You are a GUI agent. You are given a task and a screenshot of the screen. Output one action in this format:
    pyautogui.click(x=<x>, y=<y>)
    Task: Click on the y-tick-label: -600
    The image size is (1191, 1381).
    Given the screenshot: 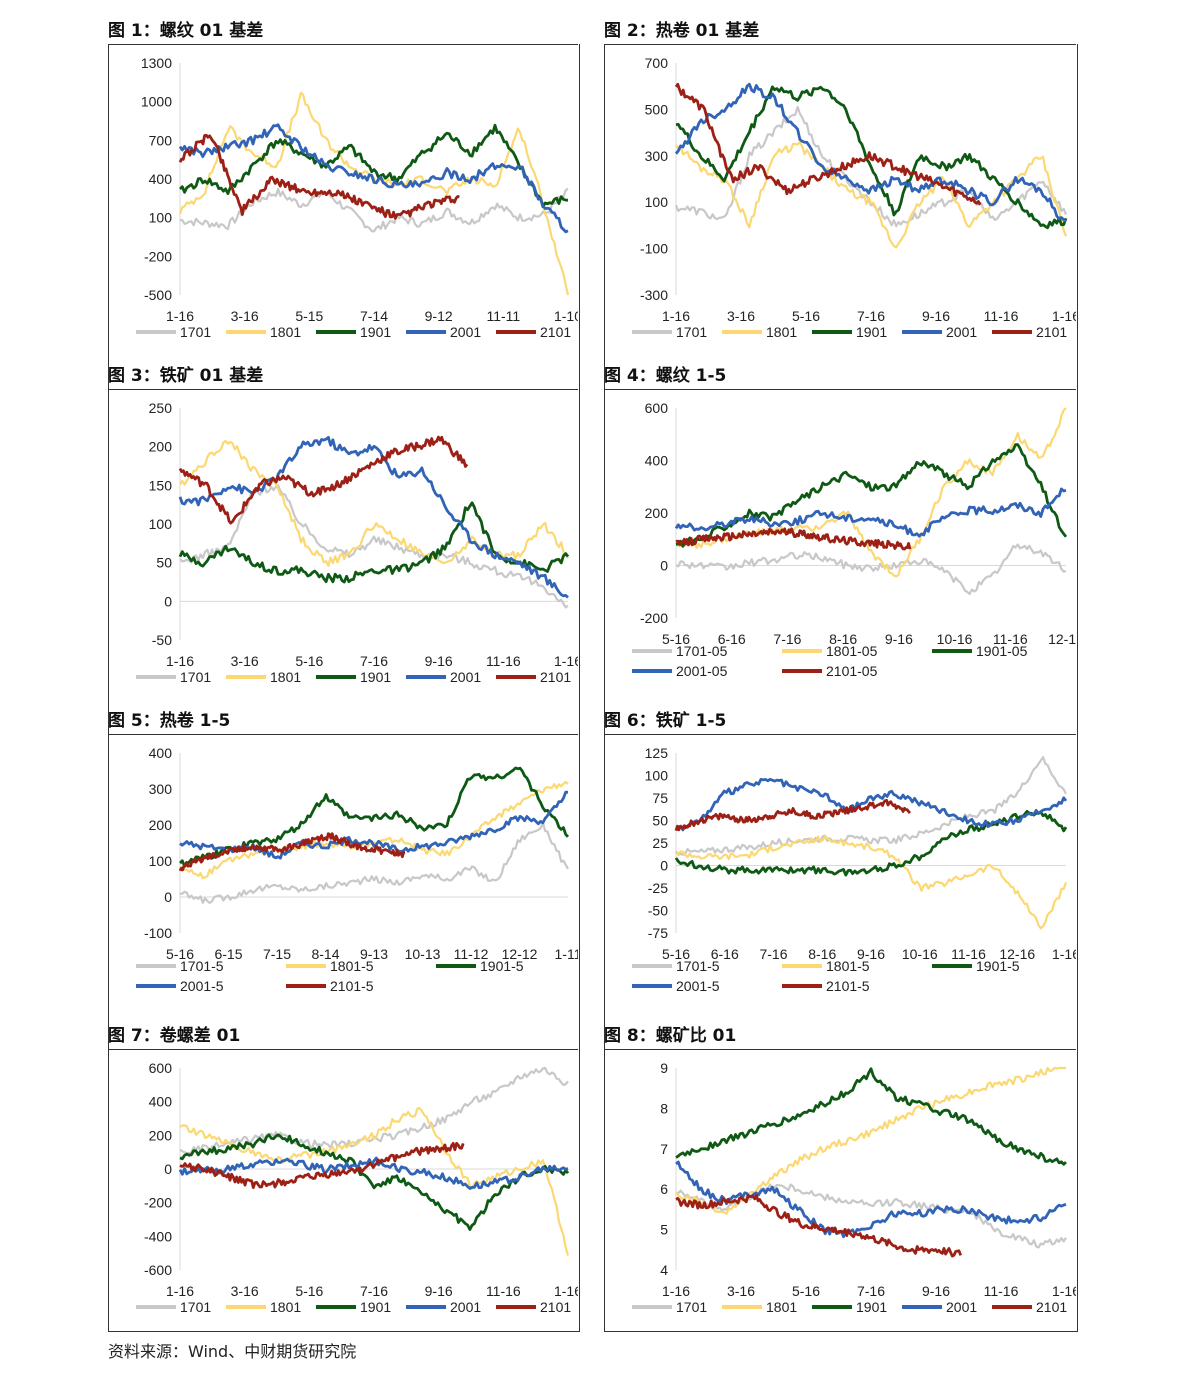 What is the action you would take?
    pyautogui.click(x=158, y=1270)
    